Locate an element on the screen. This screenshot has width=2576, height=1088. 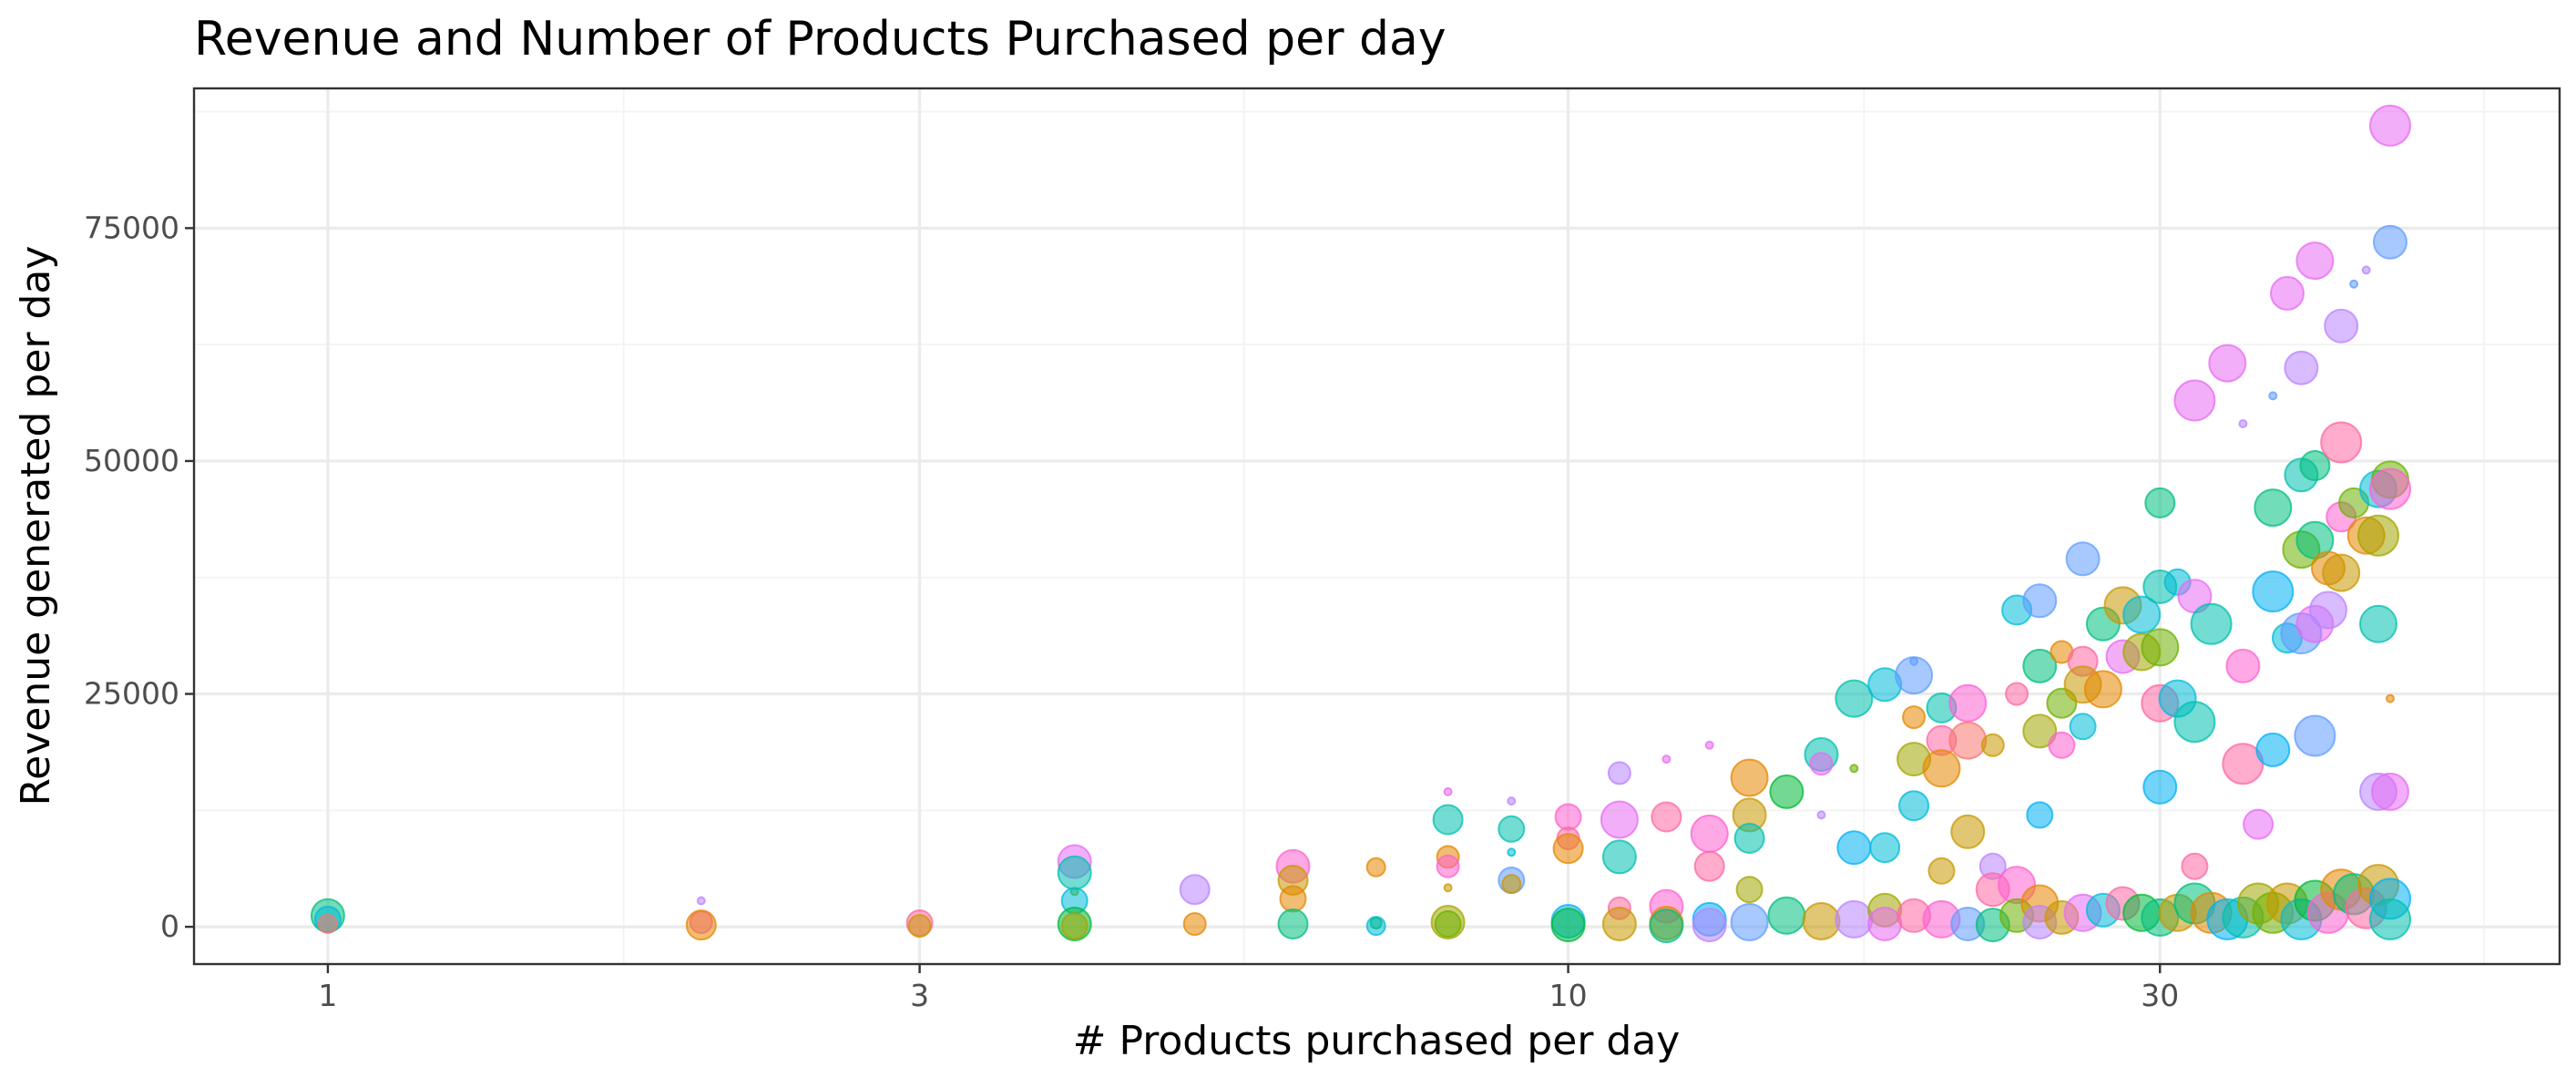
x-tick-label: 30 is located at coordinates (2160, 995).